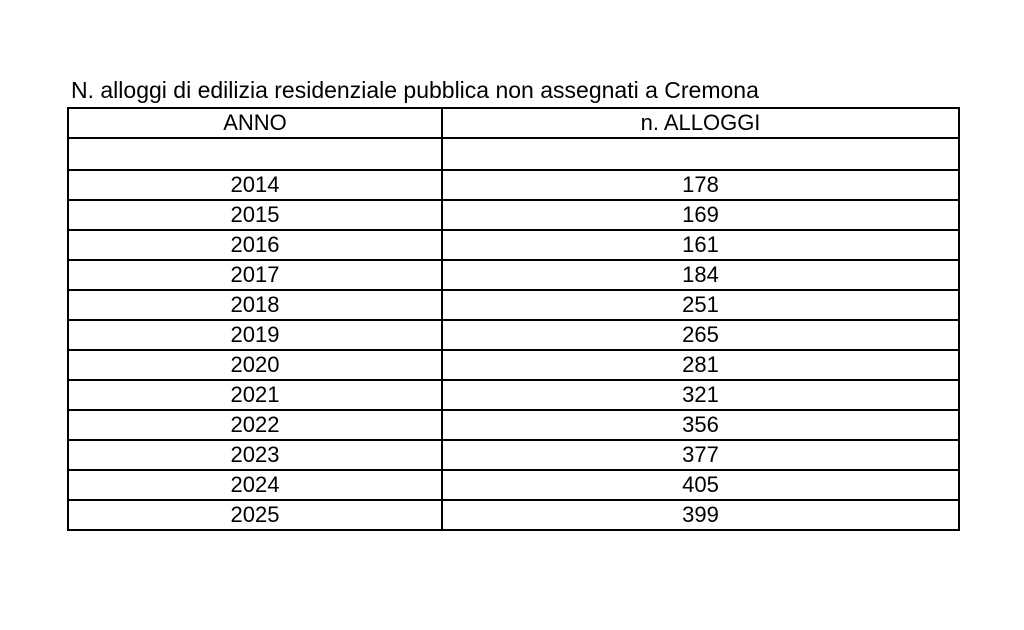 The image size is (1024, 630). I want to click on value-cell: 281, so click(700, 365).